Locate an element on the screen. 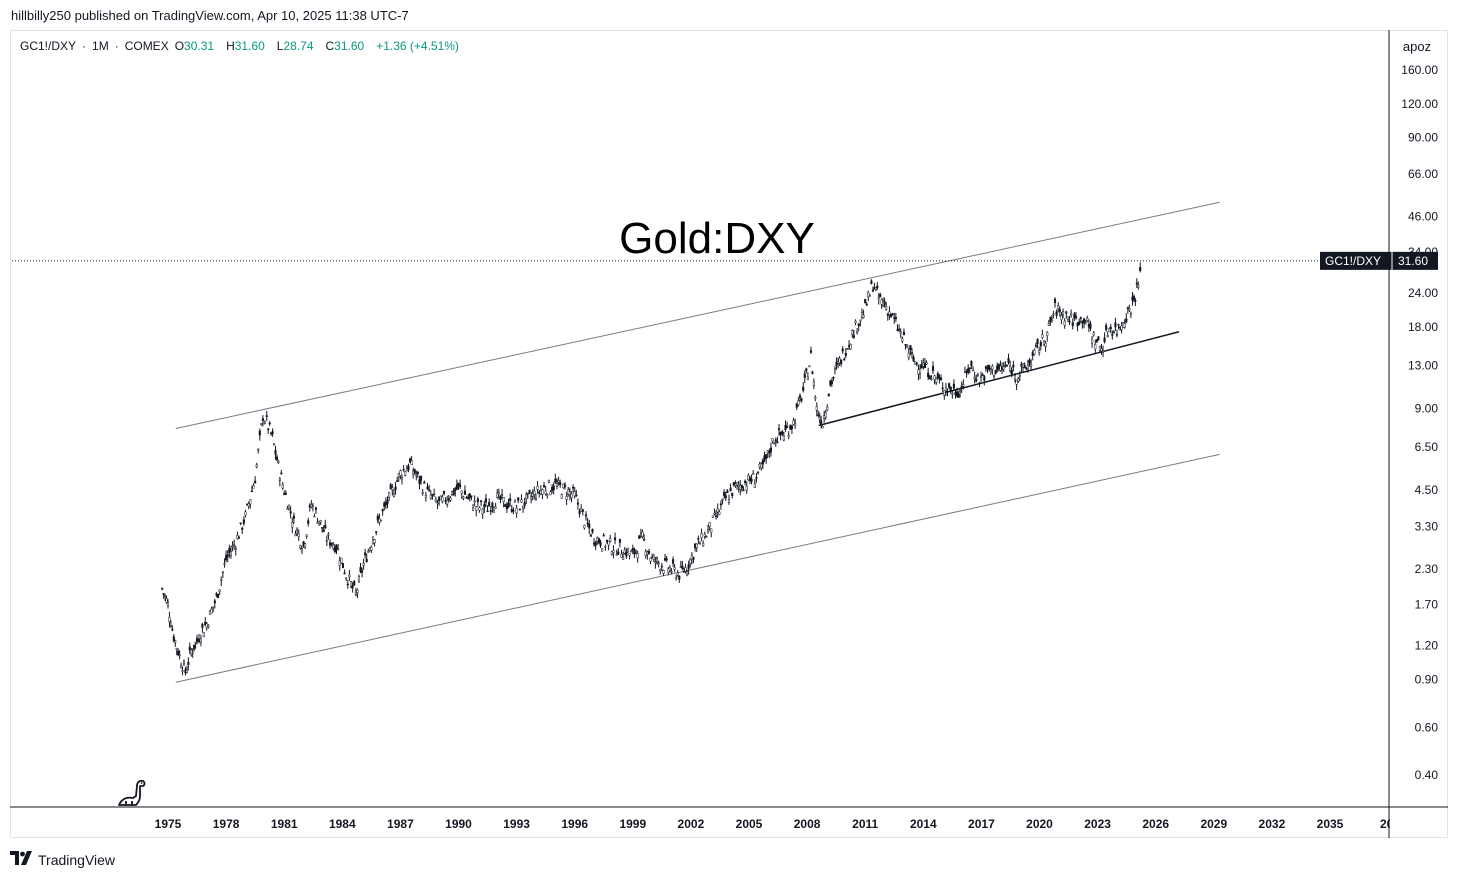  legend-high-value: 31.60 is located at coordinates (249, 46).